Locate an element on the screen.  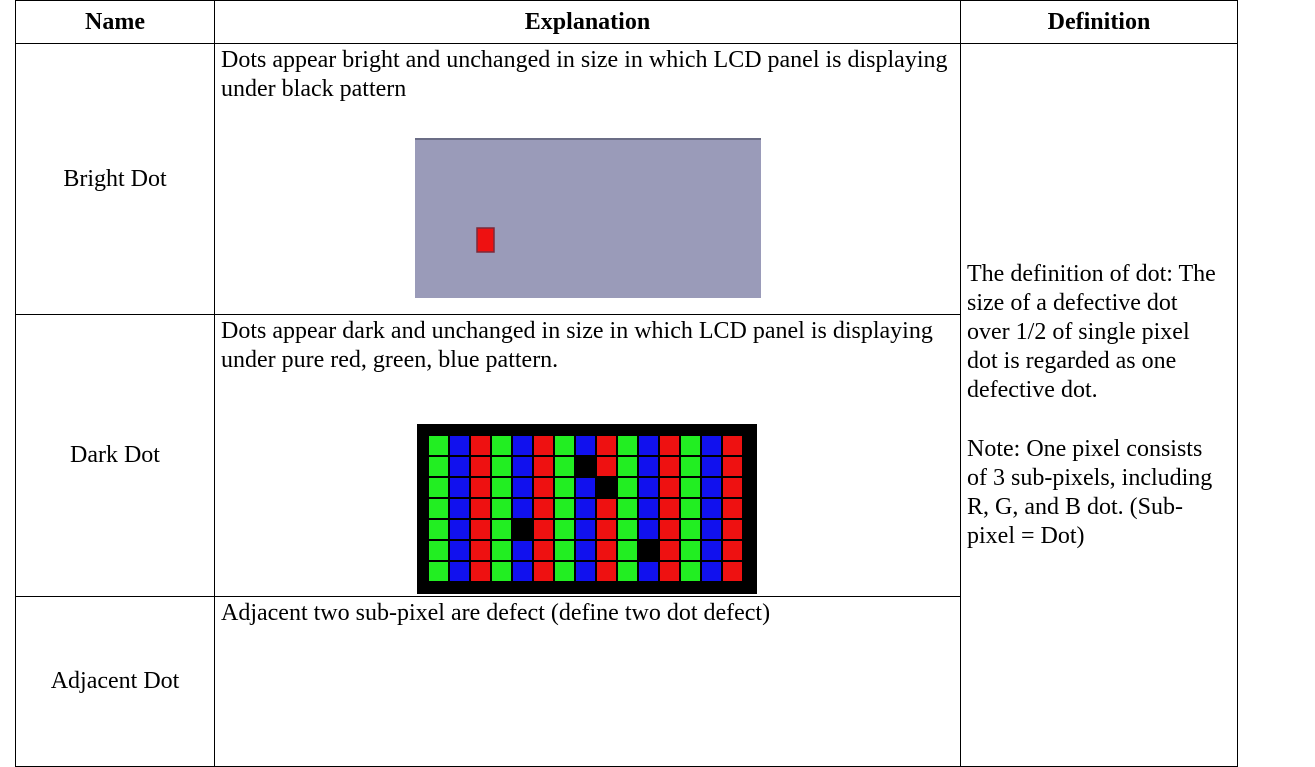
header-cell: Definition is located at coordinates (1099, 22).